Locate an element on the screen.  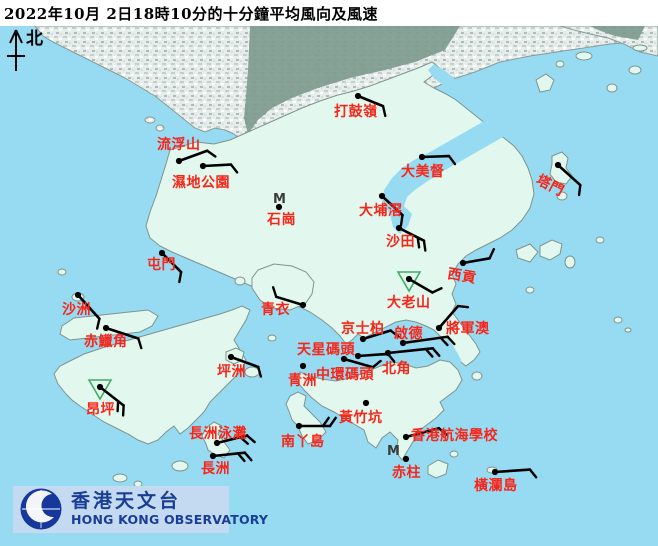
airport-island is located at coordinates (109, 325).